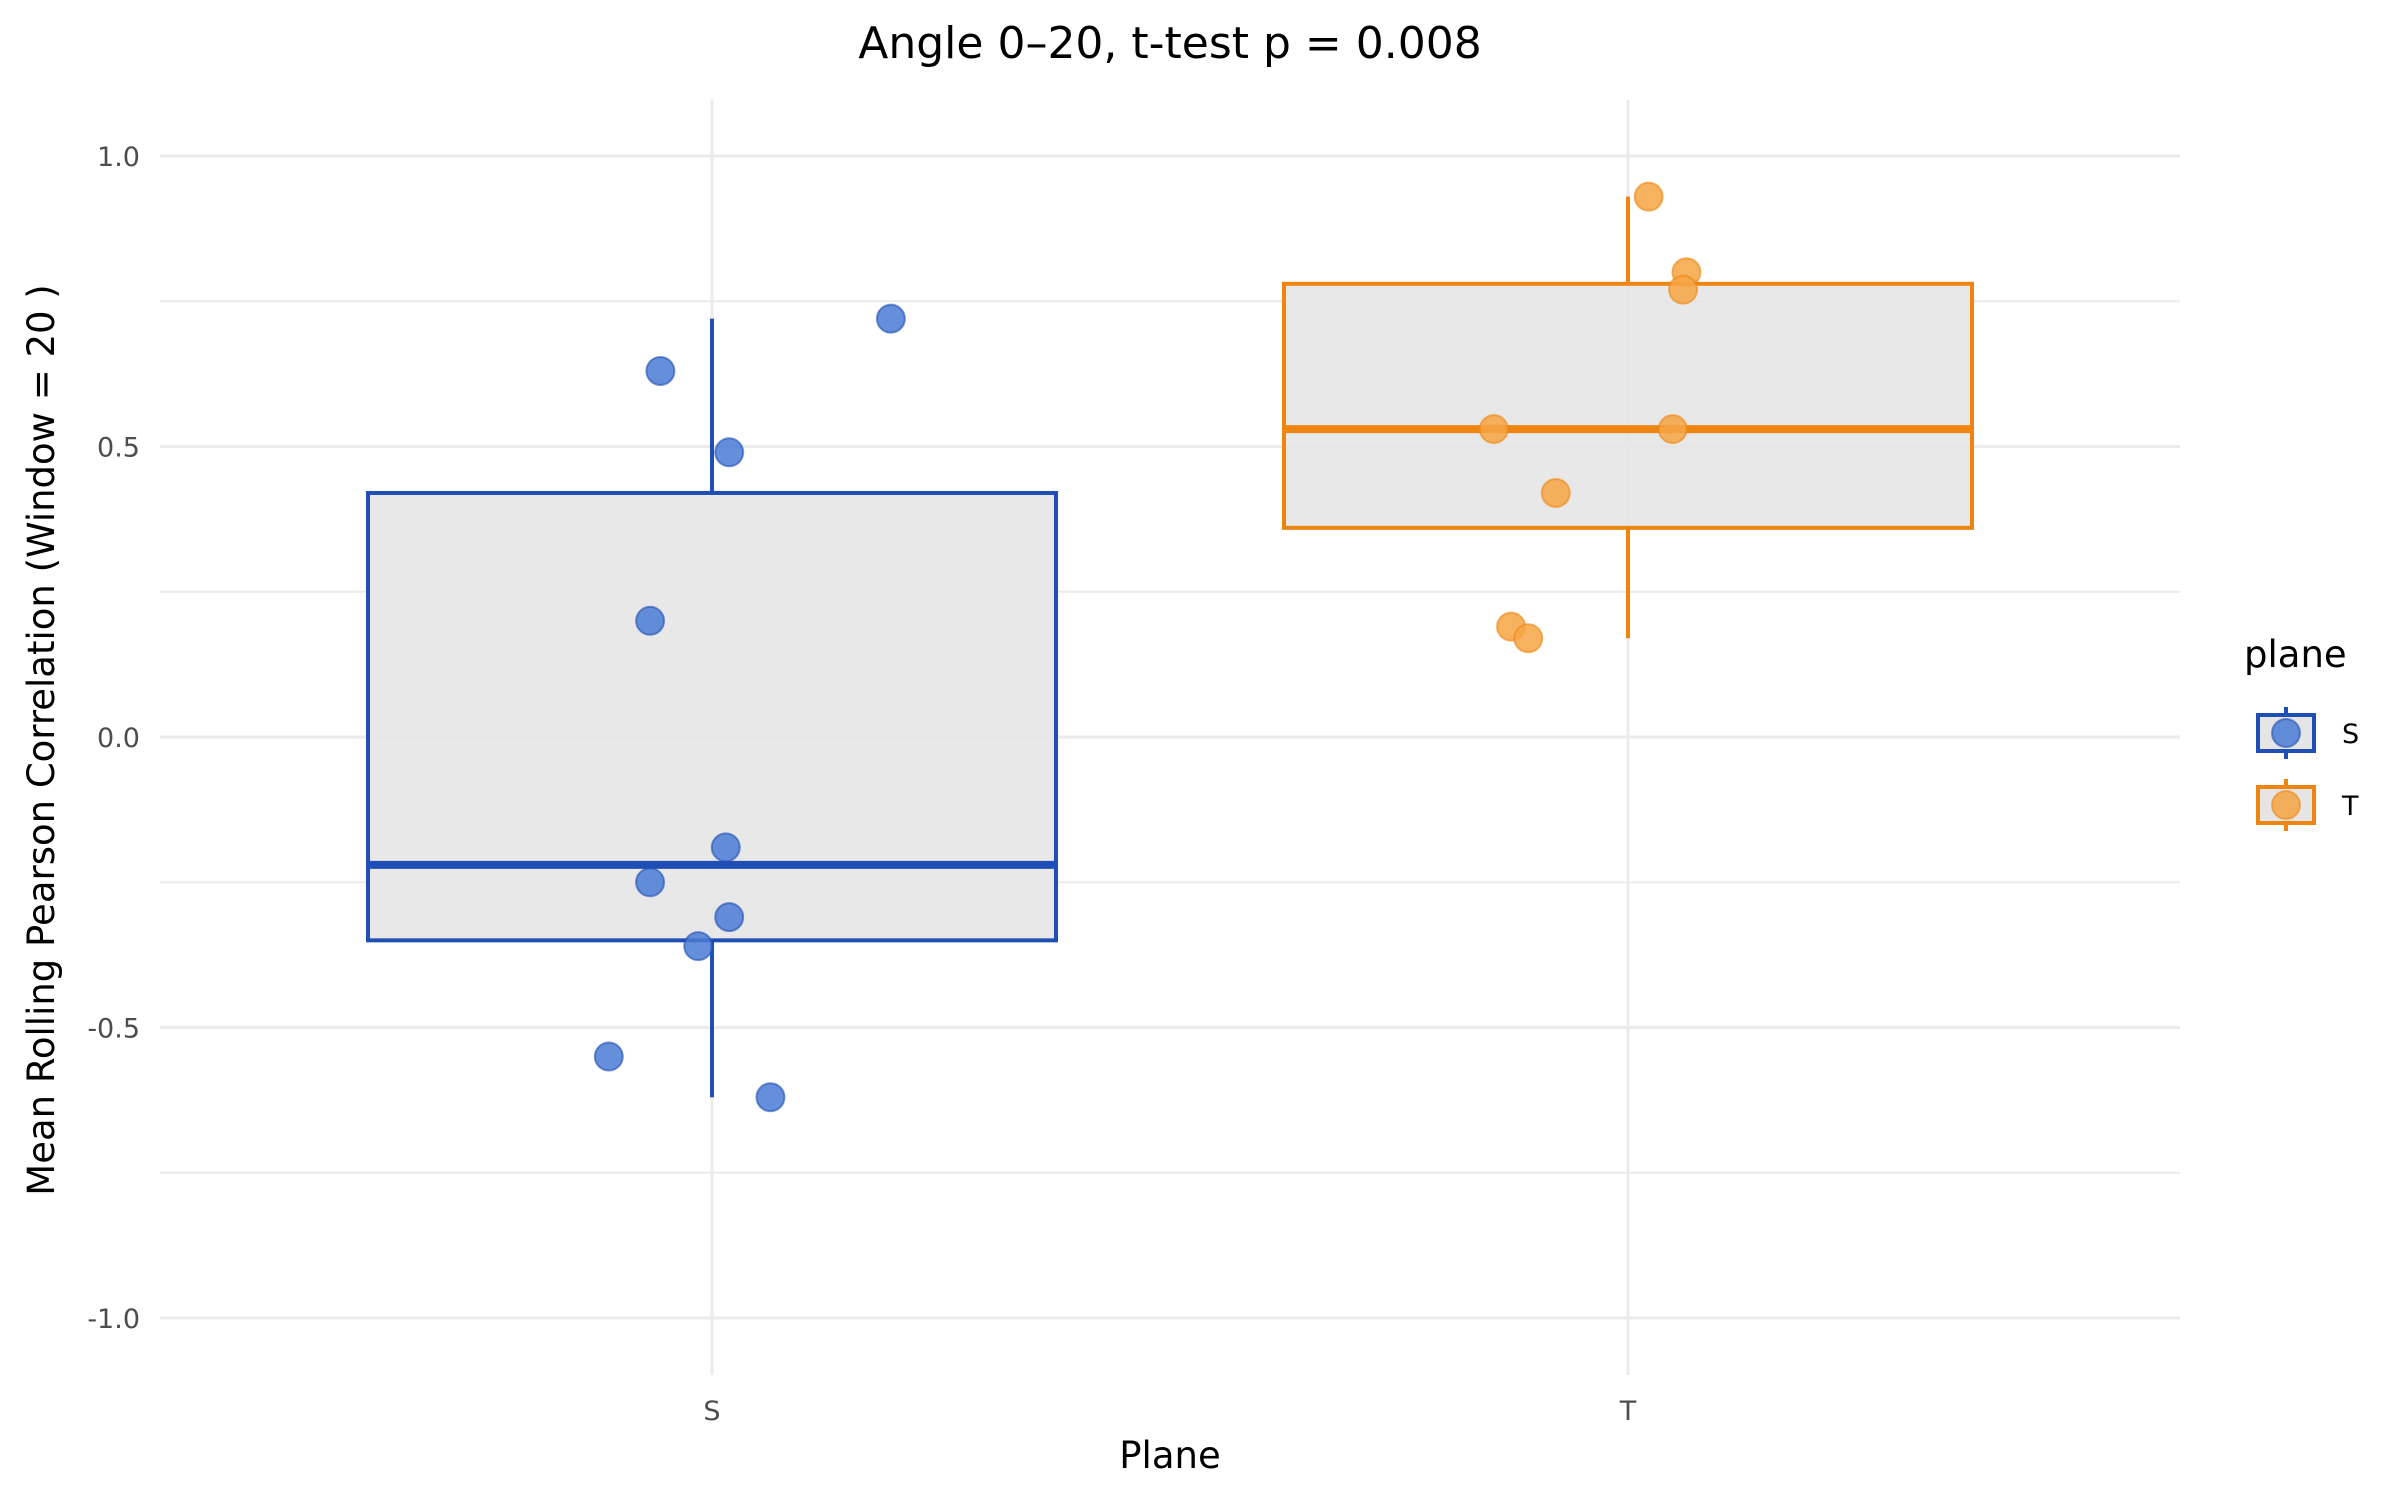  What do you see at coordinates (118, 448) in the screenshot?
I see `y-tick-label: 0.5` at bounding box center [118, 448].